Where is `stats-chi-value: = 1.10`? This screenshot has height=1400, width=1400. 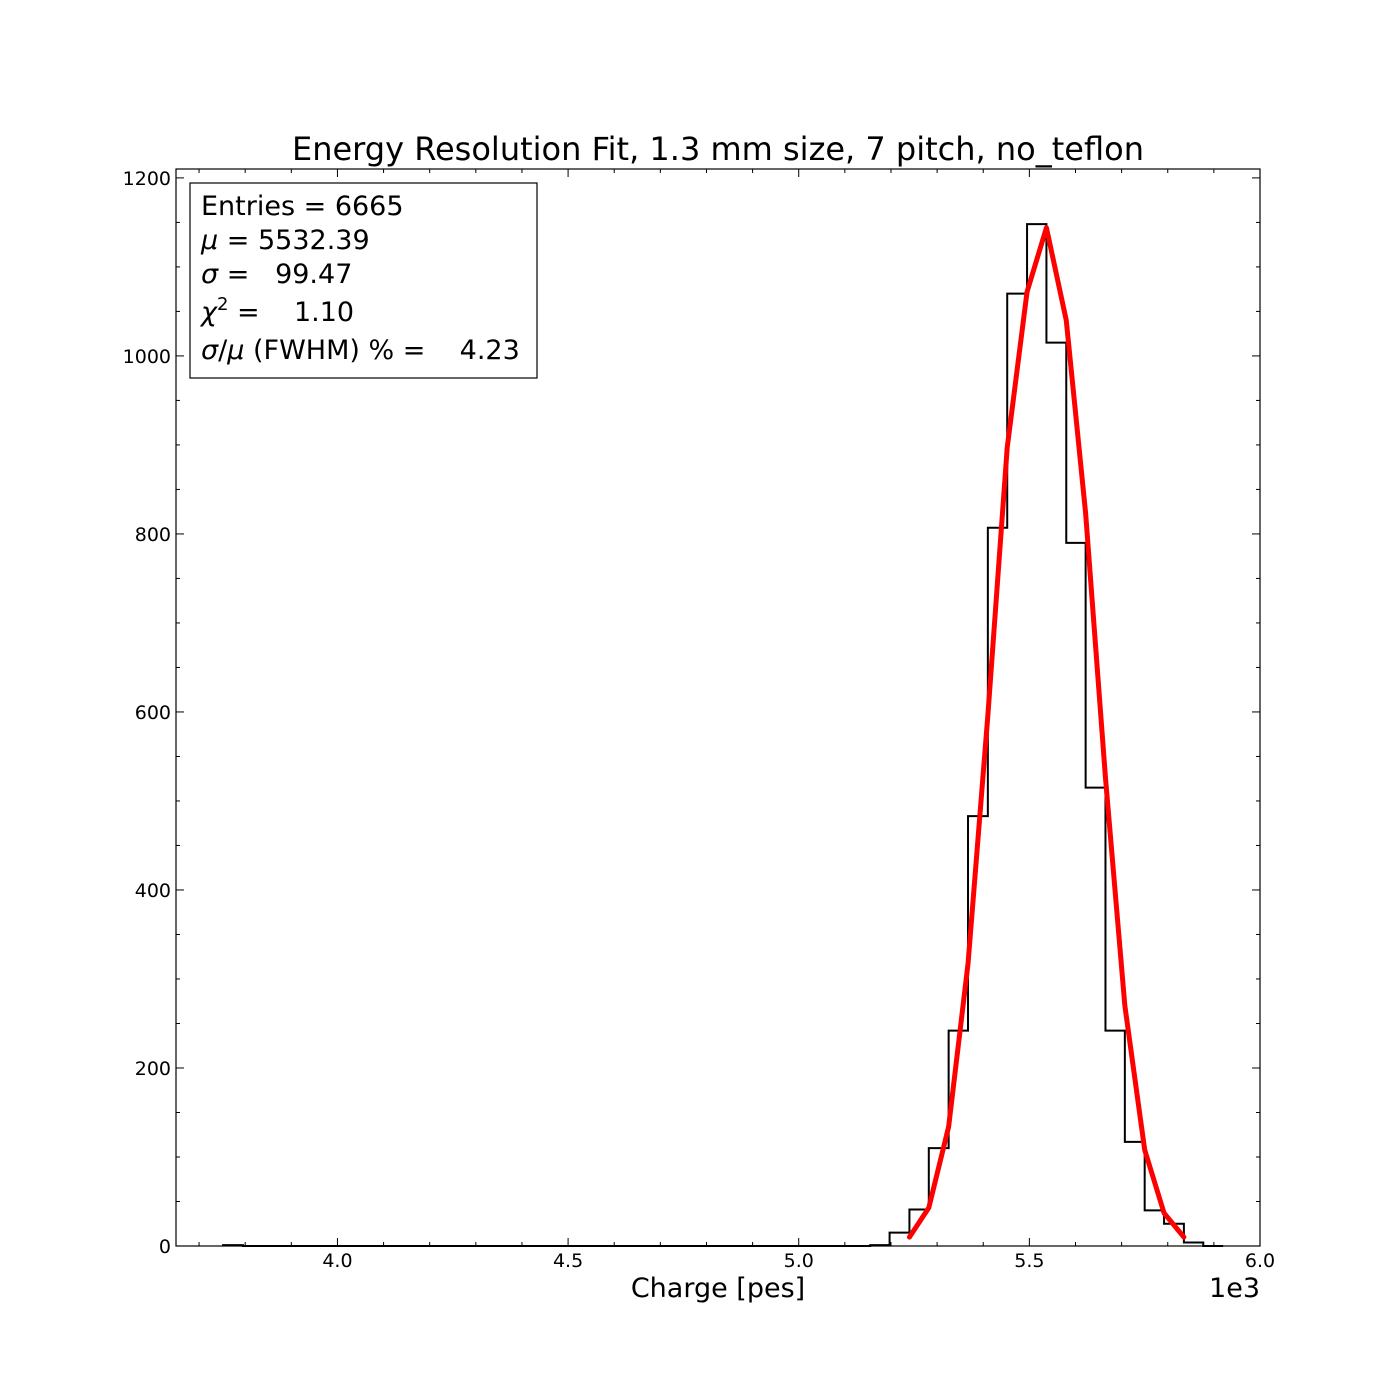 stats-chi-value: = 1.10 is located at coordinates (291, 312).